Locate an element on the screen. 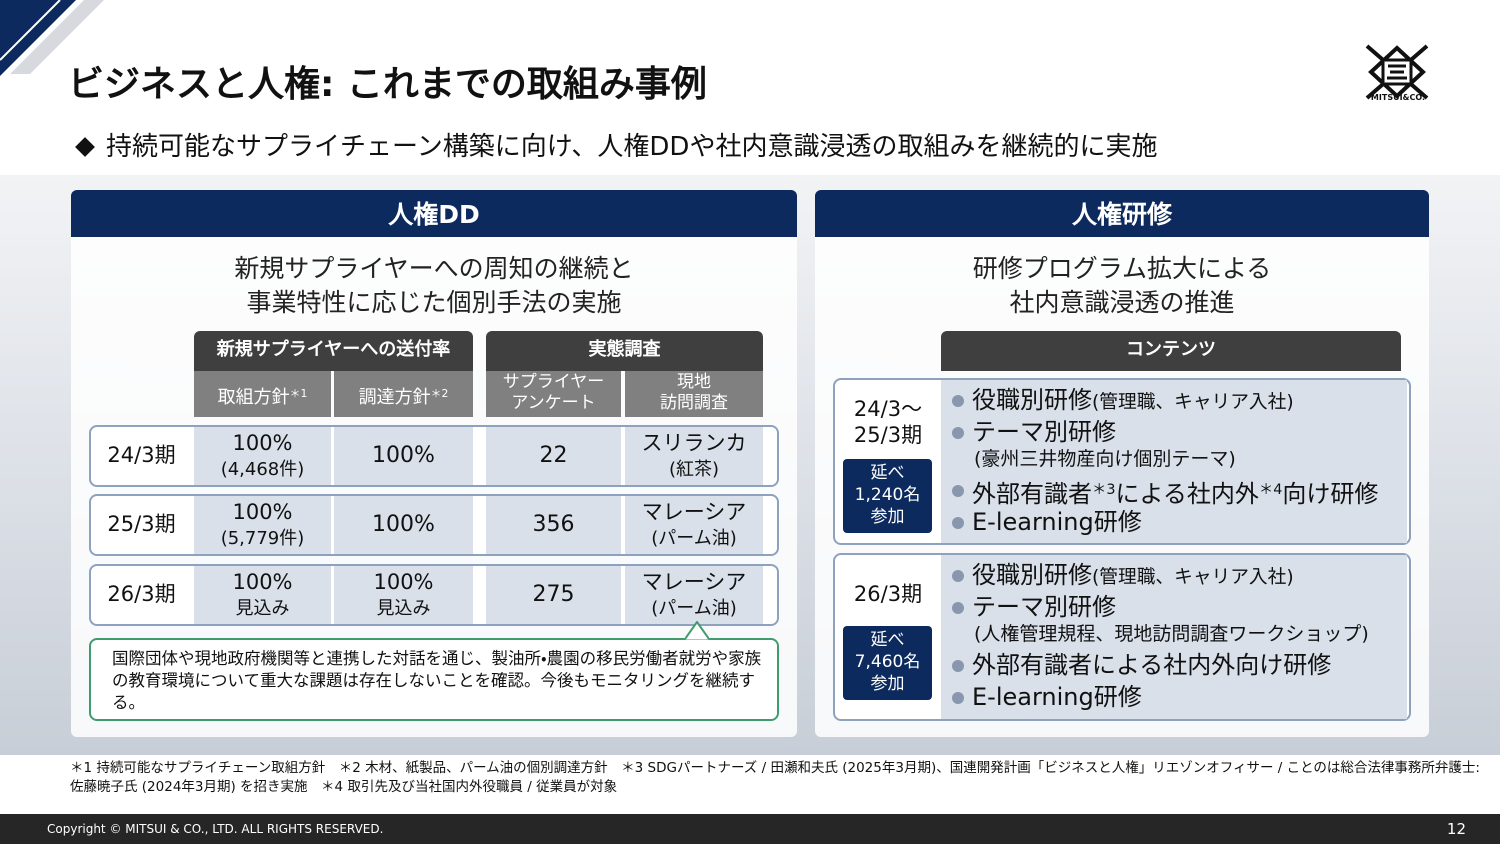 The image size is (1500, 844). block-period: 24/3～ is located at coordinates (888, 409).